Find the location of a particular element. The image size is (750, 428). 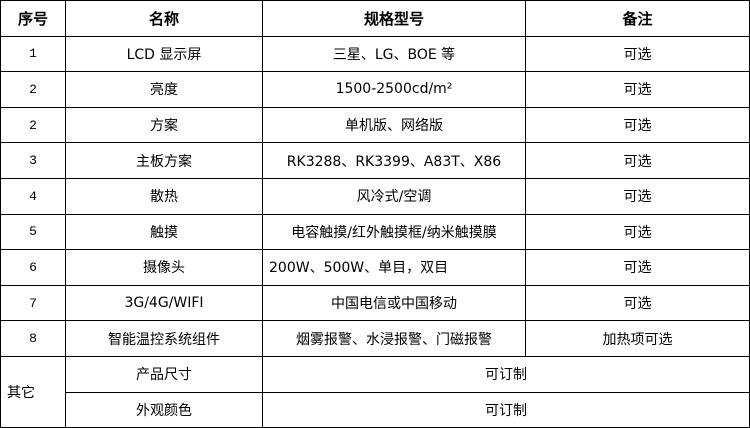

cell-spec: RK3288、RK3399、A83T、X86 is located at coordinates (394, 160).